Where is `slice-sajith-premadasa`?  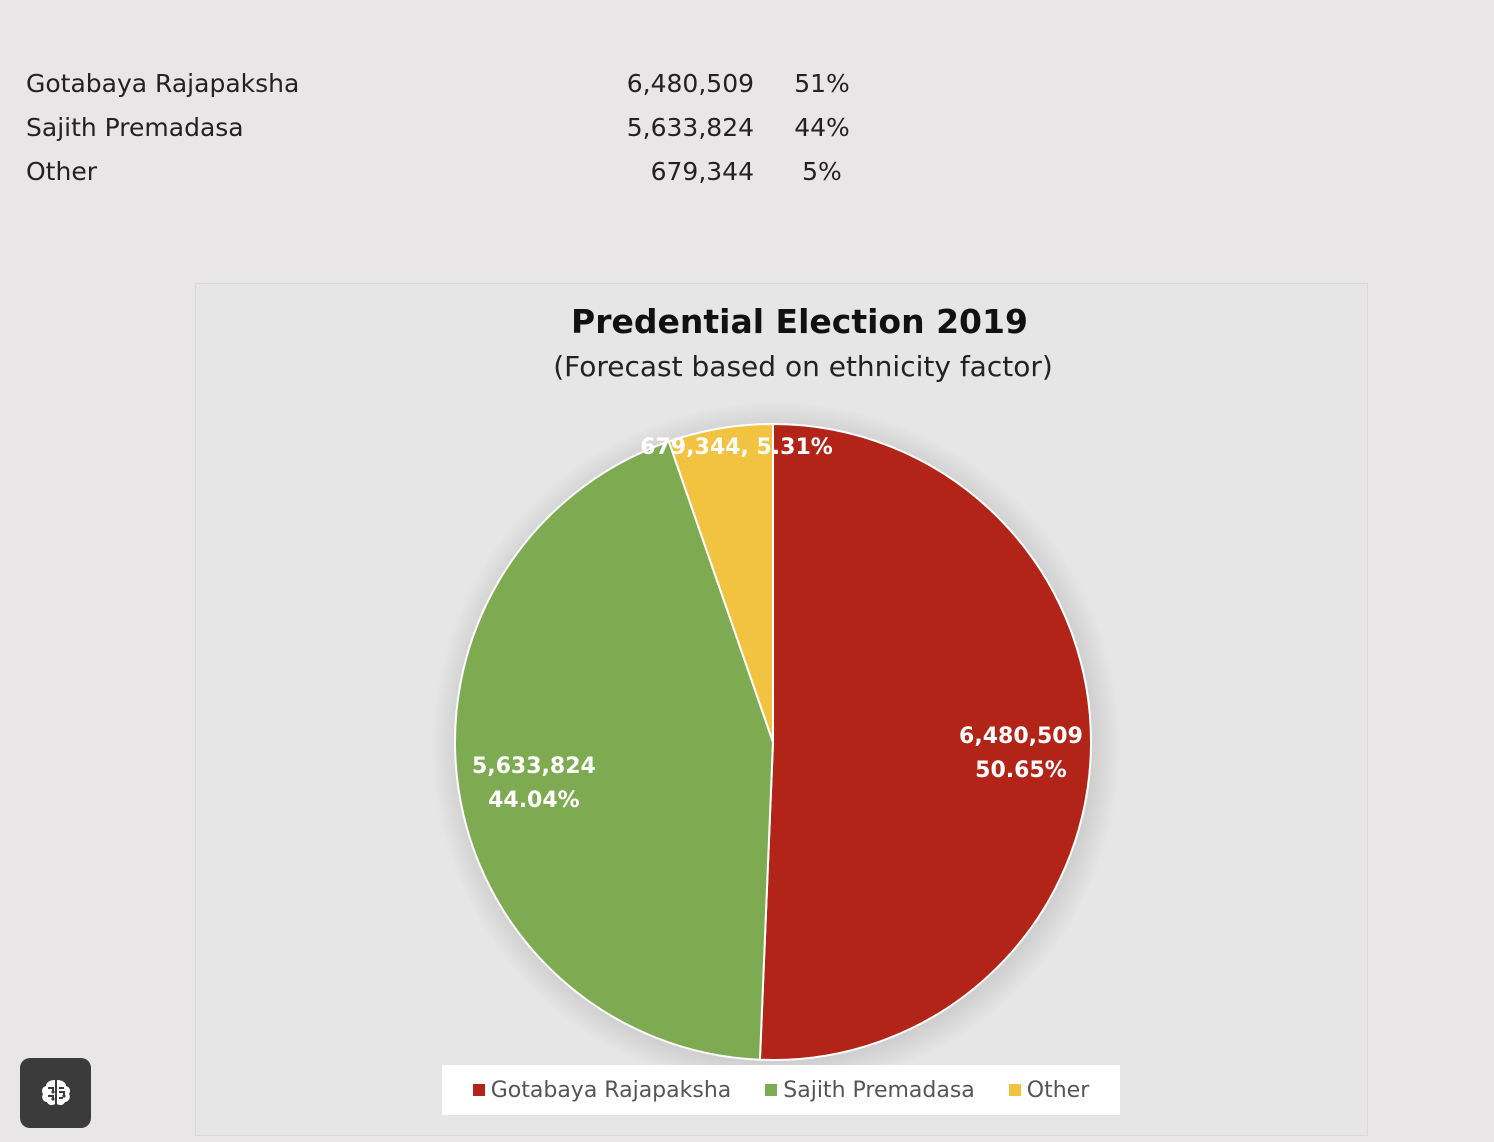
slice-sajith-premadasa is located at coordinates (614, 750).